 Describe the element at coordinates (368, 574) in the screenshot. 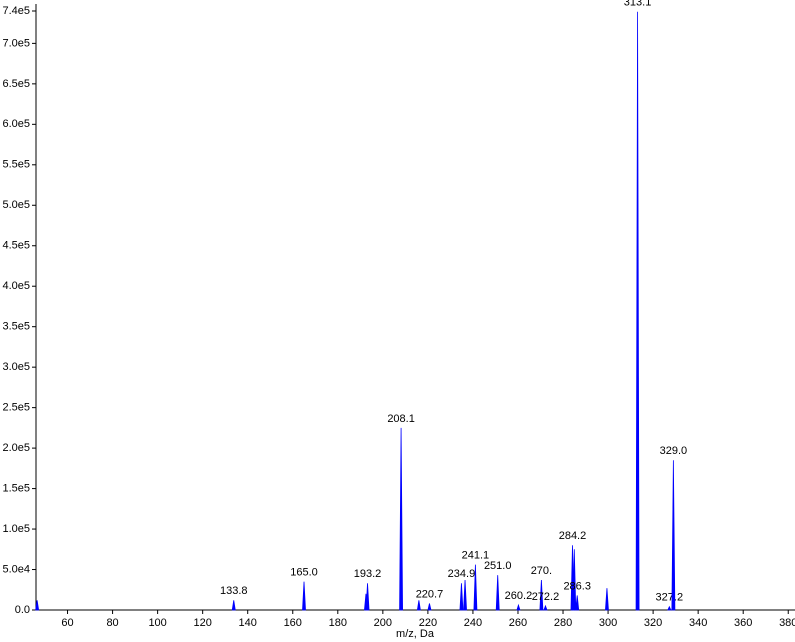

I see `peak-label: 193.2` at that location.